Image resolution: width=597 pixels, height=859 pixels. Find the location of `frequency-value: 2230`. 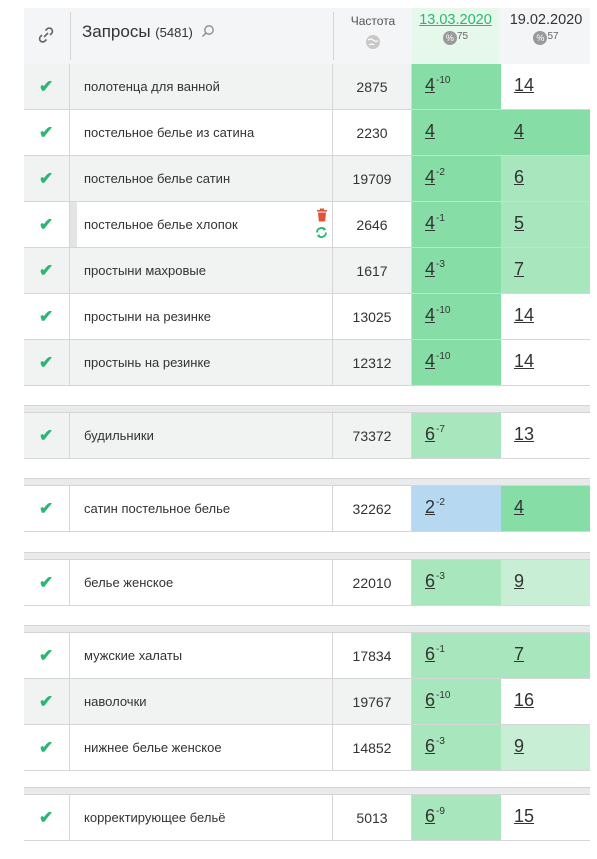

frequency-value: 2230 is located at coordinates (372, 132).